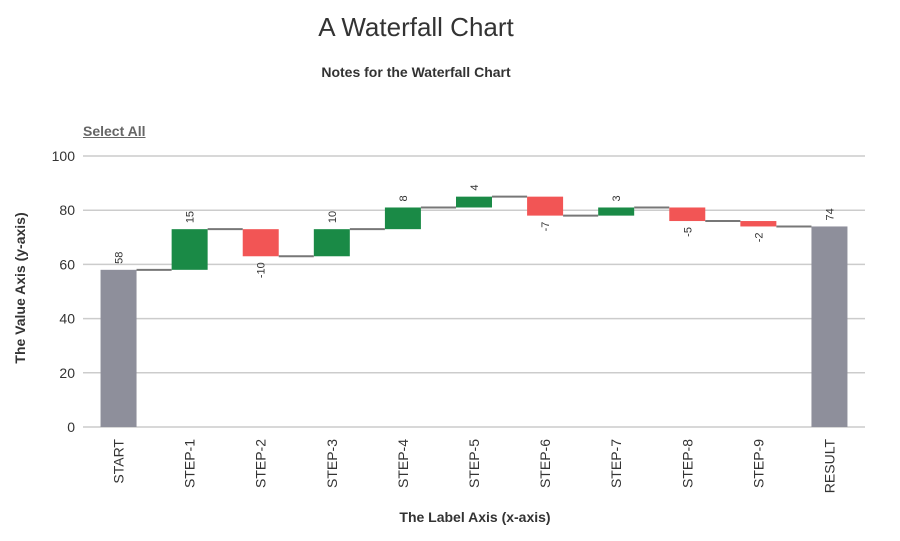 The width and height of the screenshot is (900, 541). Describe the element at coordinates (67, 319) in the screenshot. I see `y-tick-label: 40` at that location.